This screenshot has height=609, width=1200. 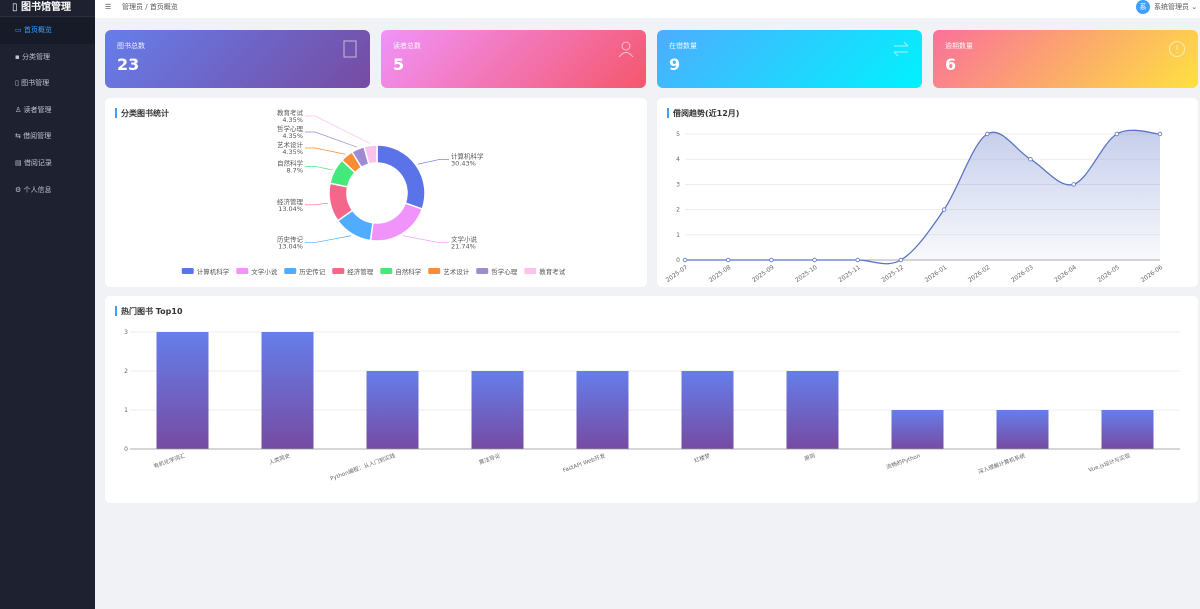 I want to click on menu-item: ▭ 首页概览, so click(x=47, y=30).